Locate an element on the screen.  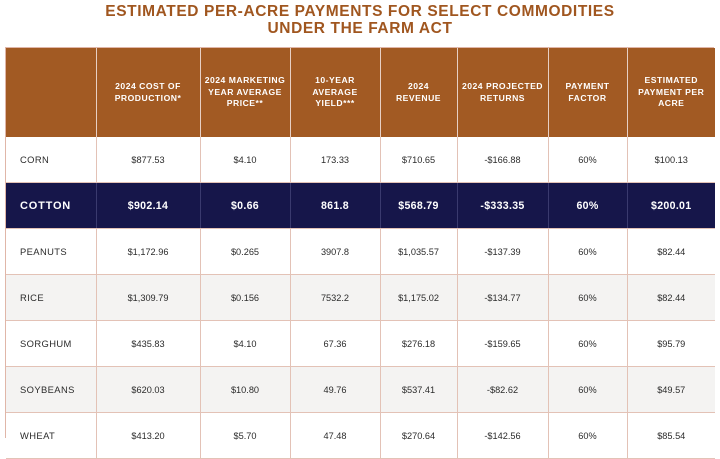
revenue-cell: $568.79 is located at coordinates (419, 205).